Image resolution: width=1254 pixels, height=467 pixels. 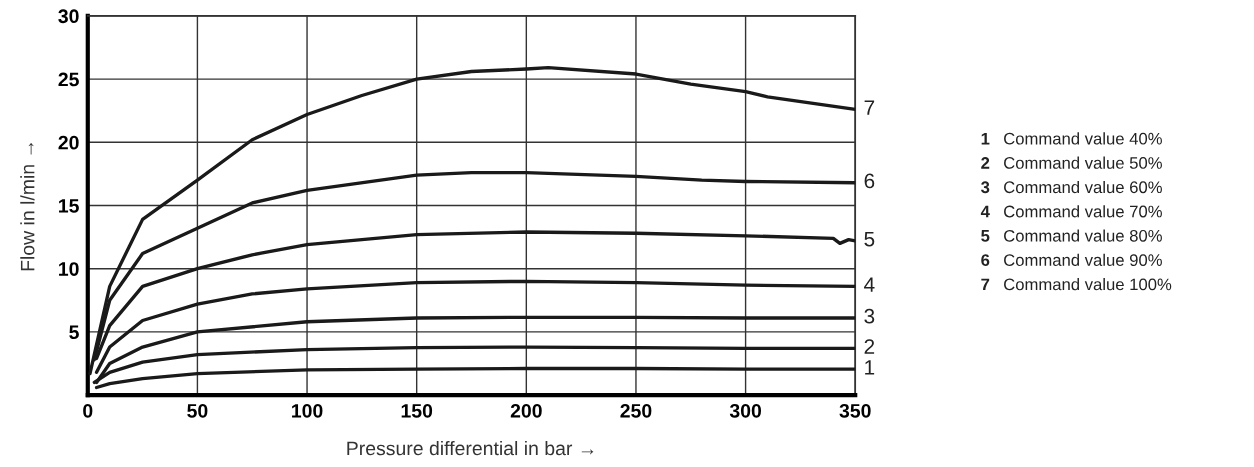 What do you see at coordinates (869, 316) in the screenshot?
I see `series-label: 3` at bounding box center [869, 316].